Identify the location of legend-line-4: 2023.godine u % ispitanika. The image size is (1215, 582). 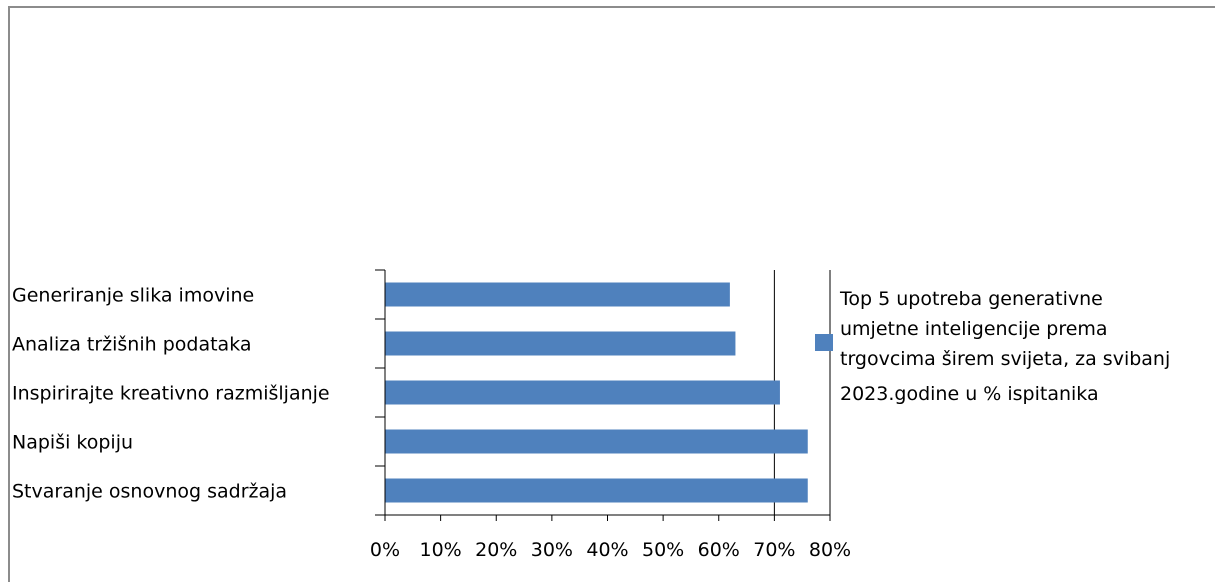
(969, 394).